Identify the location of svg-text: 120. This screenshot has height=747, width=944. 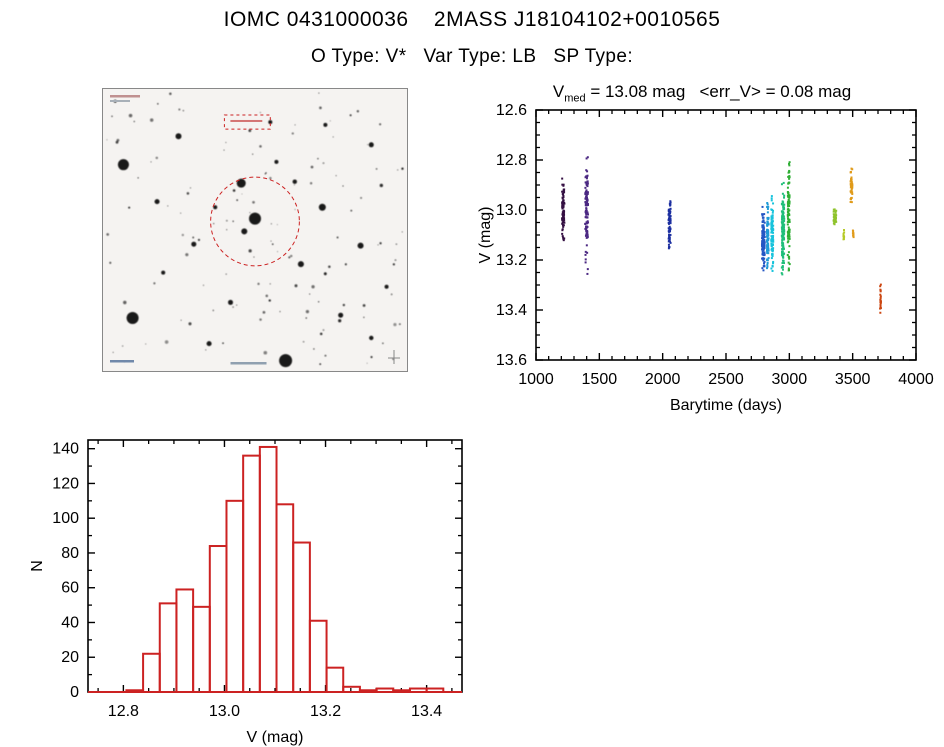
(65, 483).